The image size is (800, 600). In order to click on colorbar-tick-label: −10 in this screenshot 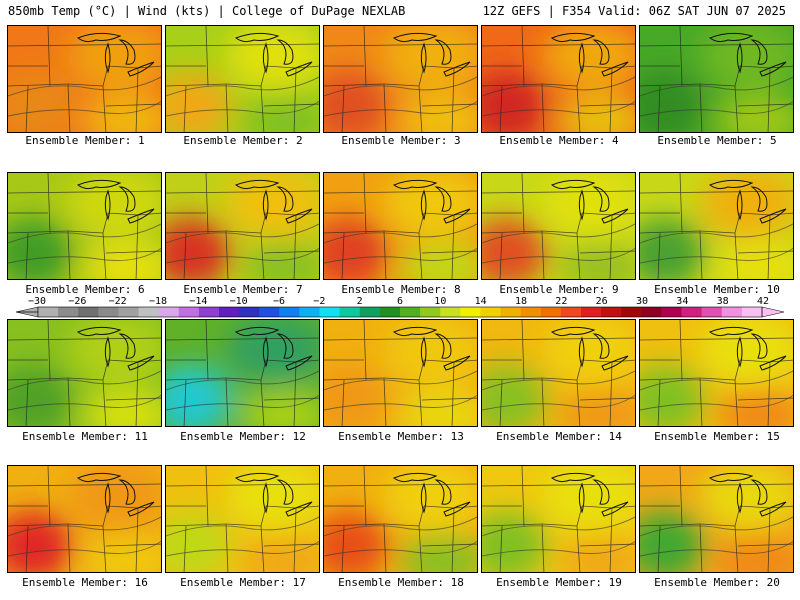, I will do `click(238, 301)`.